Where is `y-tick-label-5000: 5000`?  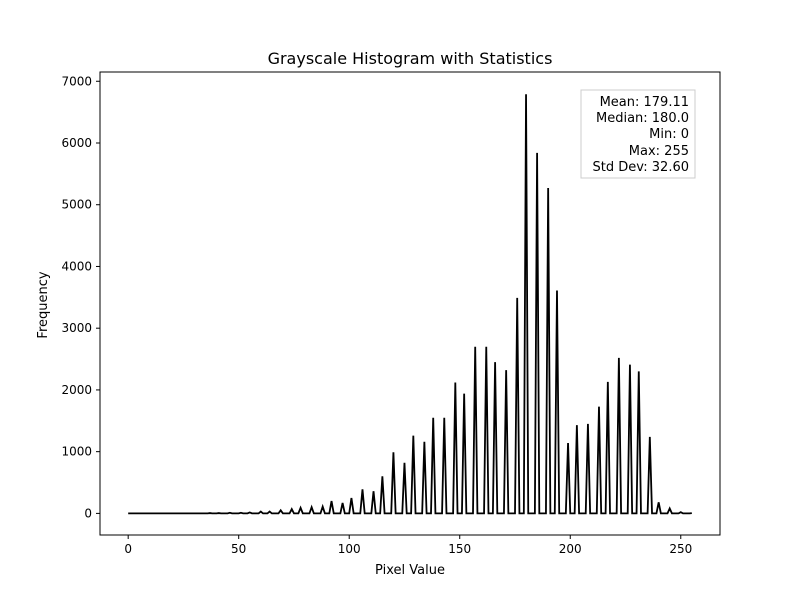 y-tick-label-5000: 5000 is located at coordinates (76, 205).